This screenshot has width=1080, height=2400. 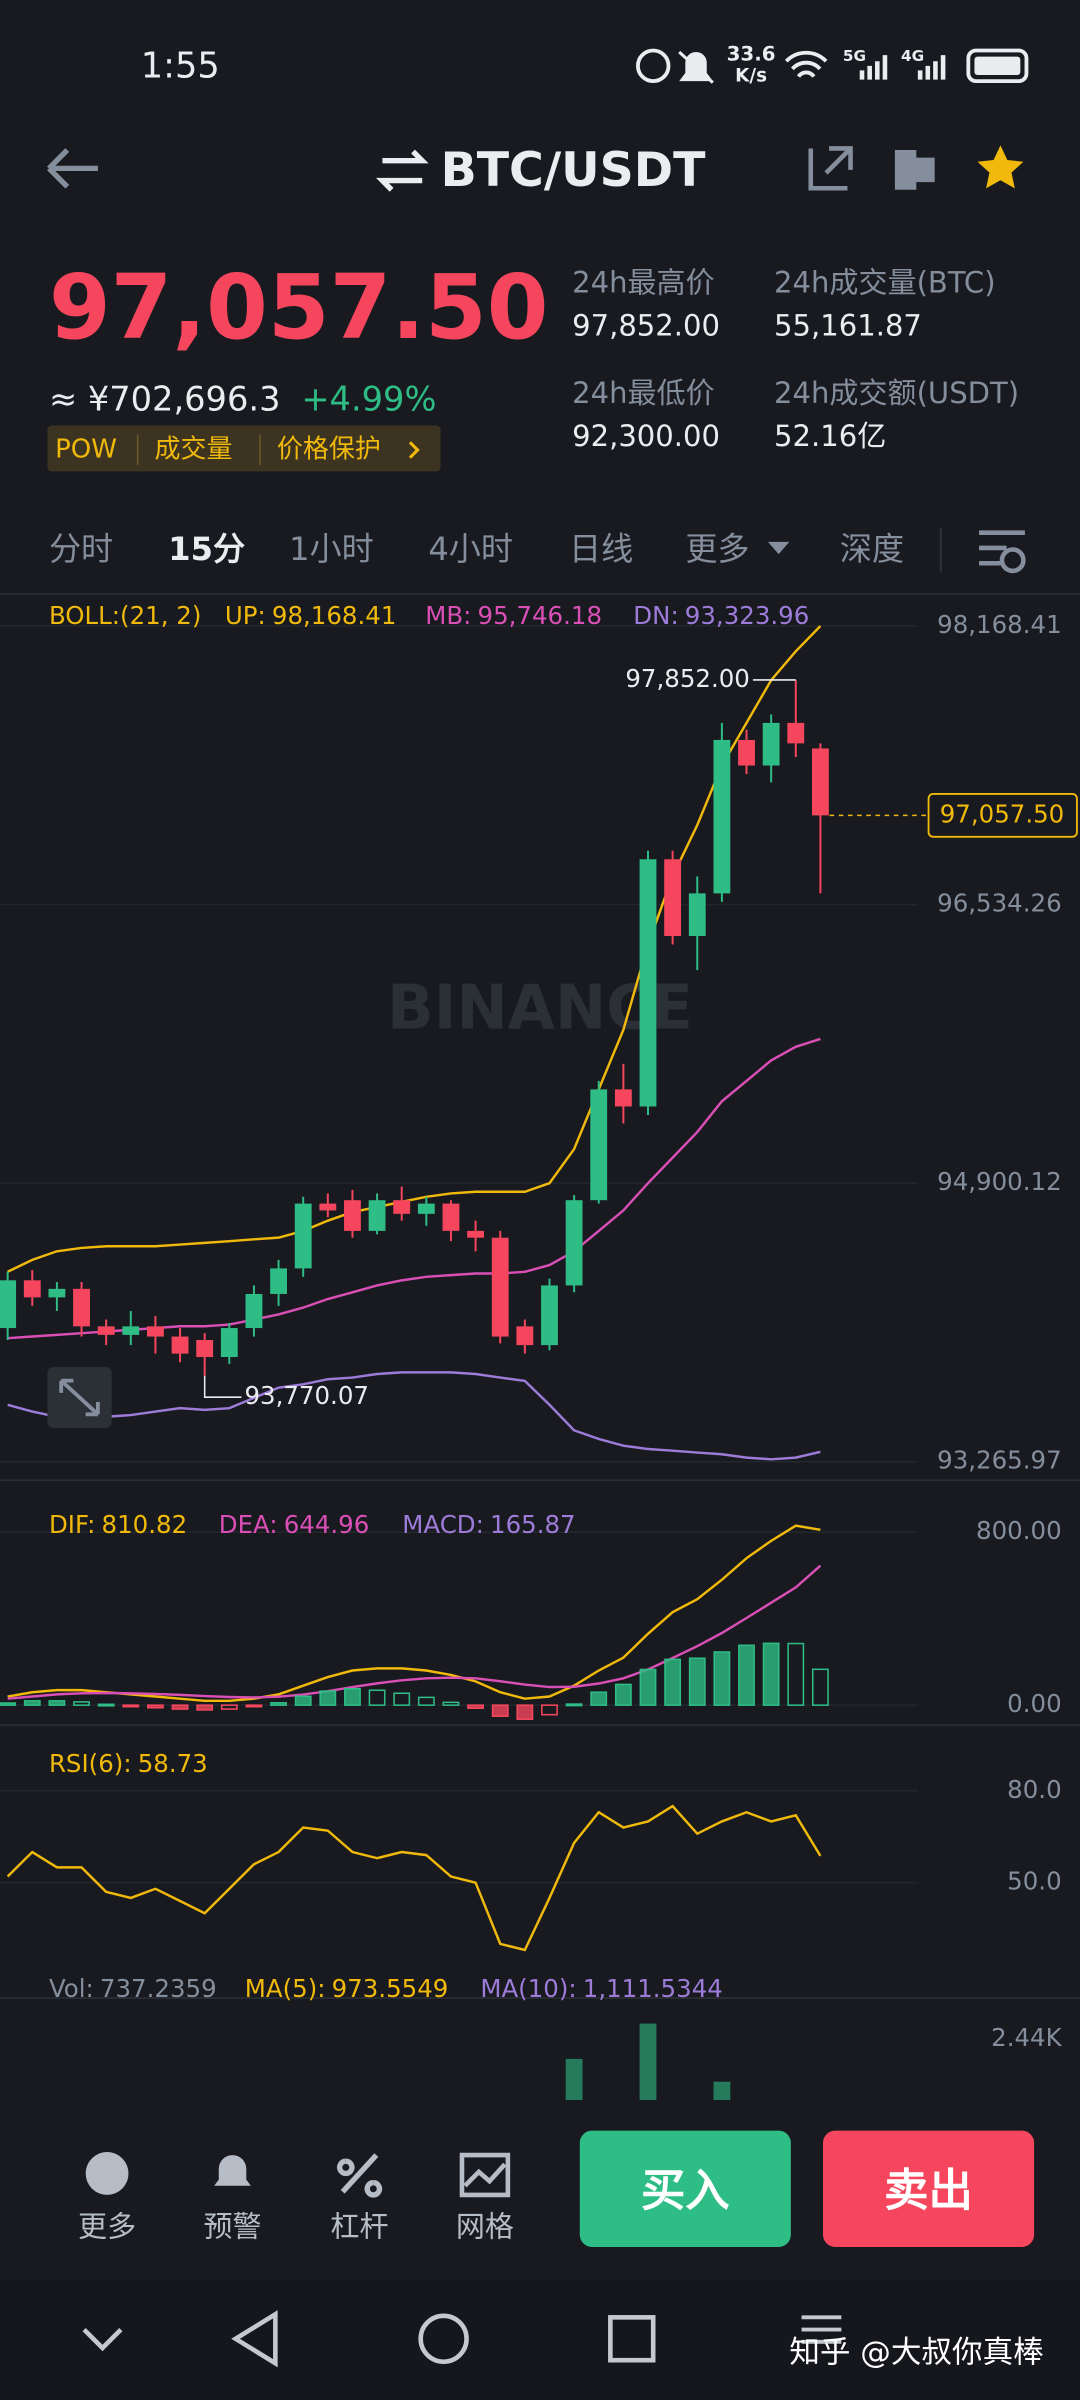 What do you see at coordinates (327, 1524) in the screenshot?
I see `legend-value: 644.96` at bounding box center [327, 1524].